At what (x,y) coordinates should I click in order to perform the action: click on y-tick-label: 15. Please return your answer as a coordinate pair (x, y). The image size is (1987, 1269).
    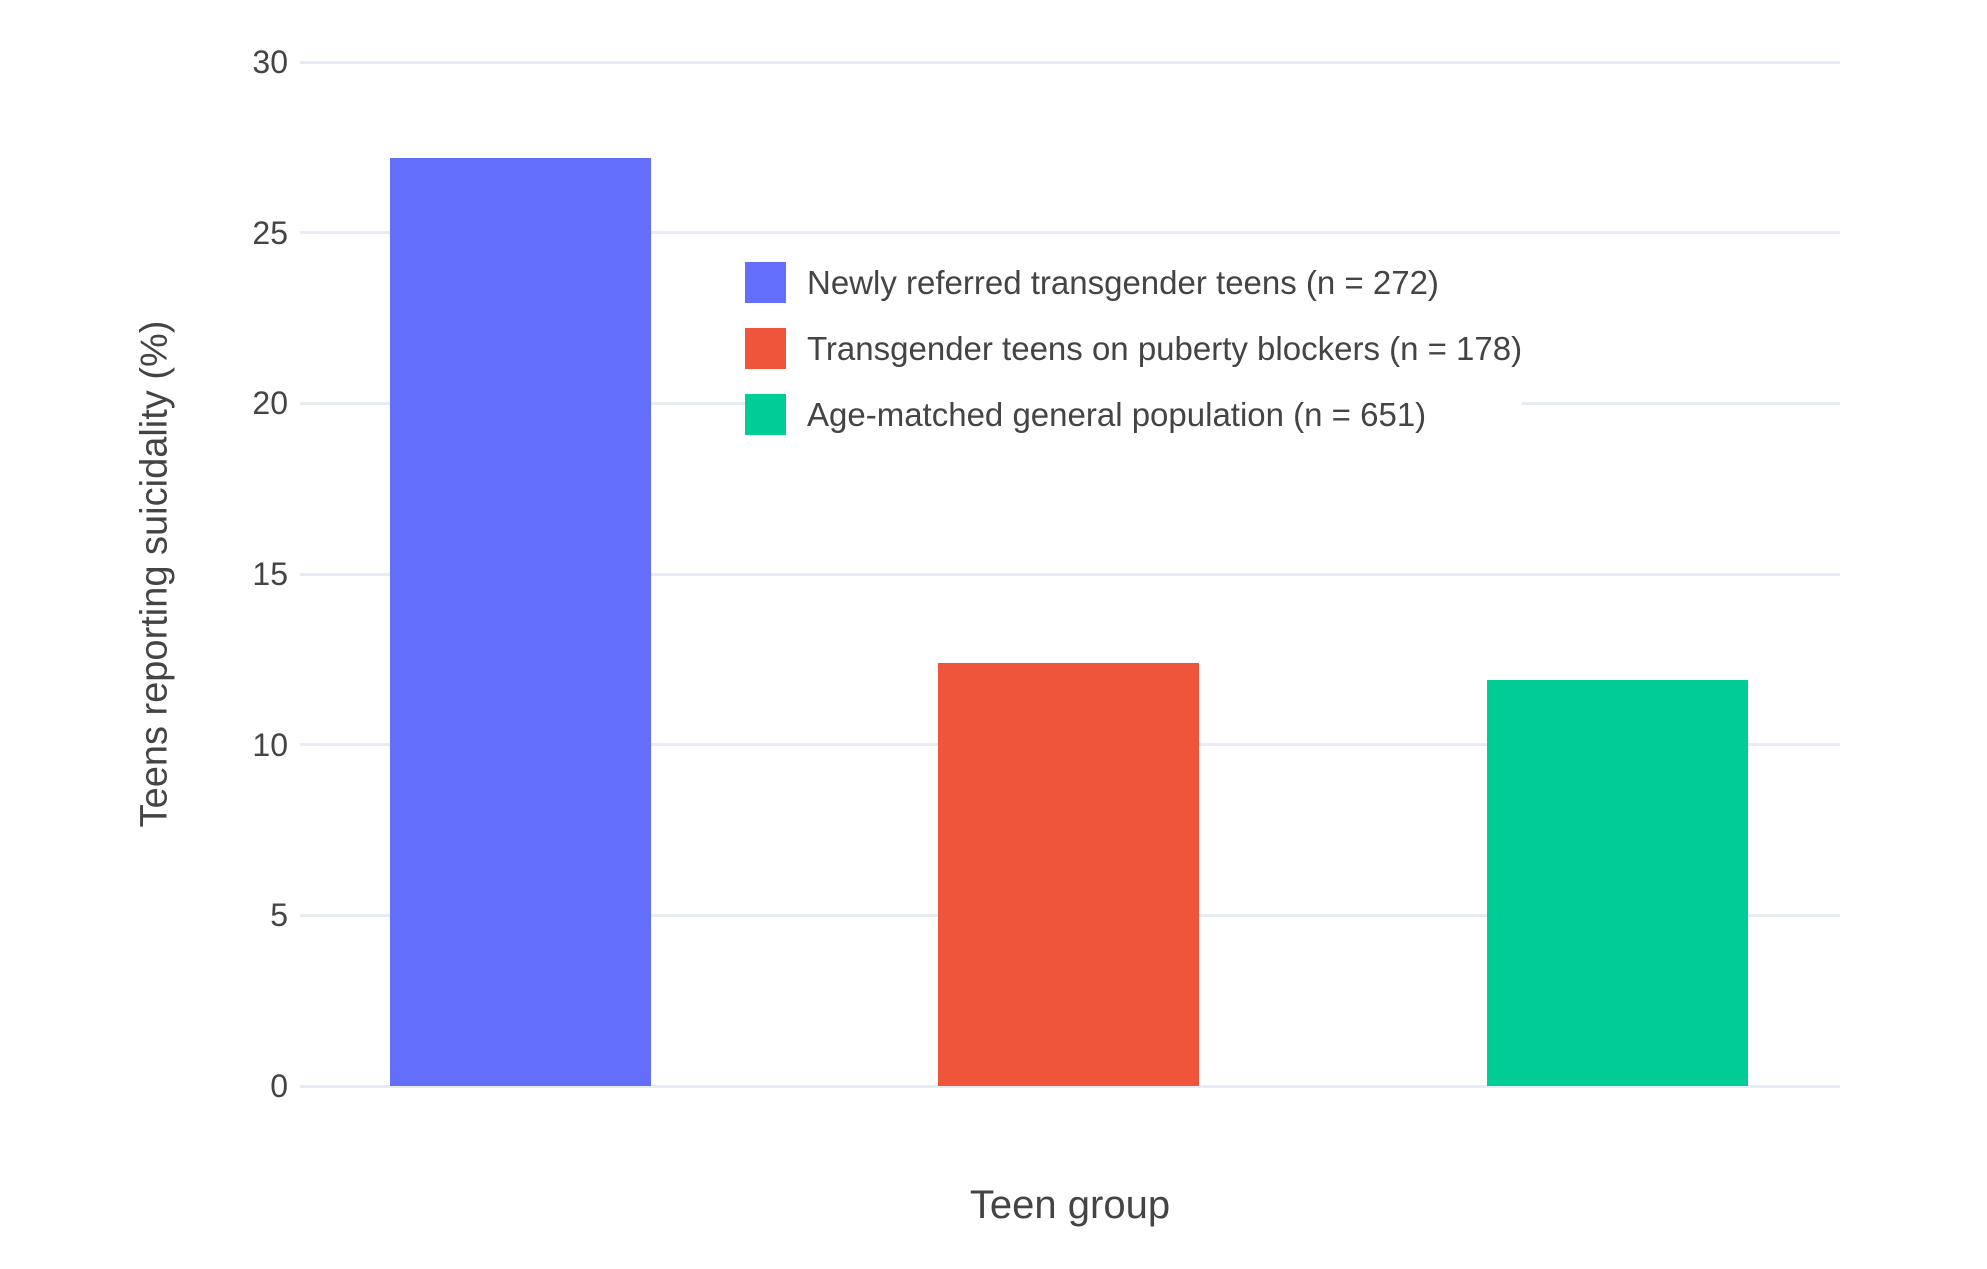
    Looking at the image, I should click on (270, 574).